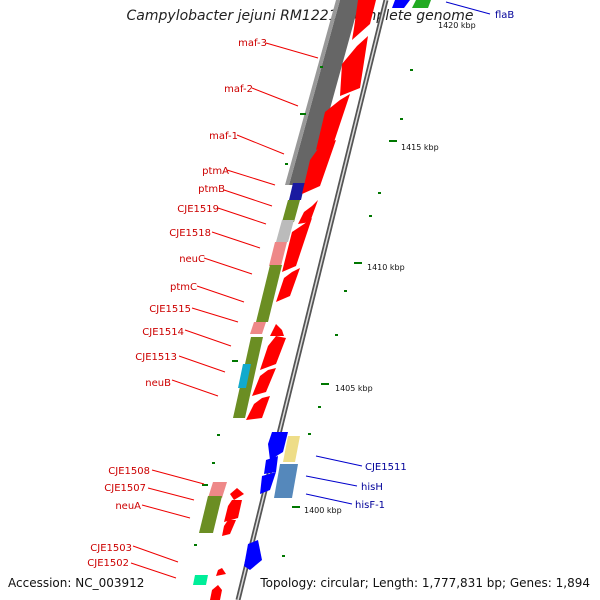 This screenshot has width=600, height=600. I want to click on leader-ptmC, so click(220, 294).